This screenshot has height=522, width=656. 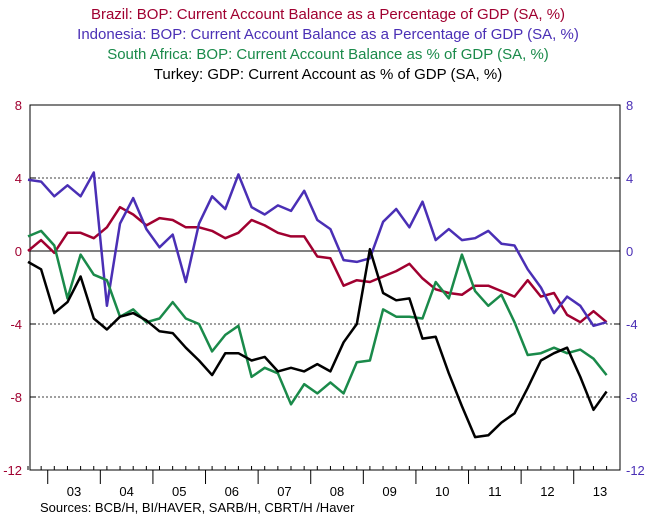 I want to click on x-tick-label: 07, so click(x=284, y=491).